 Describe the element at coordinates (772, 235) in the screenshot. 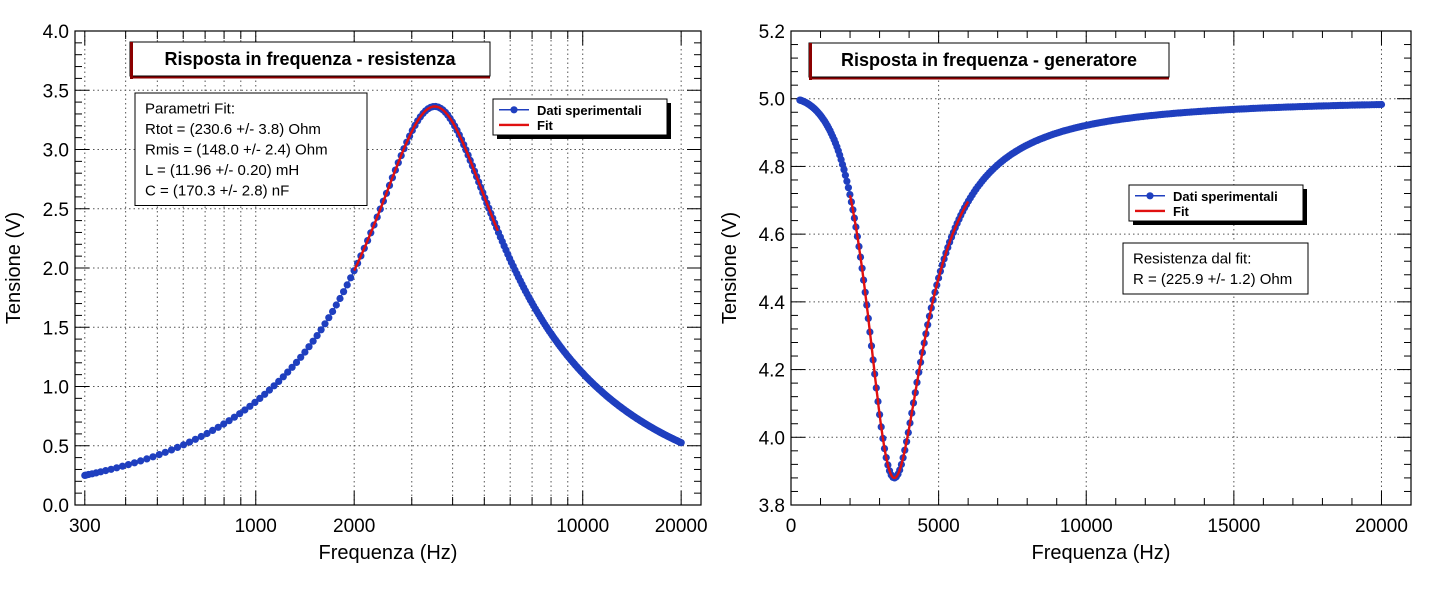

I see `y-tick-label: 4.6` at that location.